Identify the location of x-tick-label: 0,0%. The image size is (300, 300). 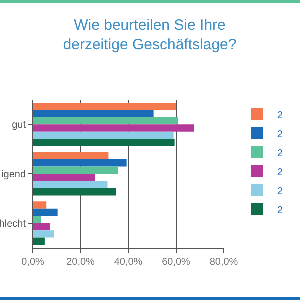
(33, 262).